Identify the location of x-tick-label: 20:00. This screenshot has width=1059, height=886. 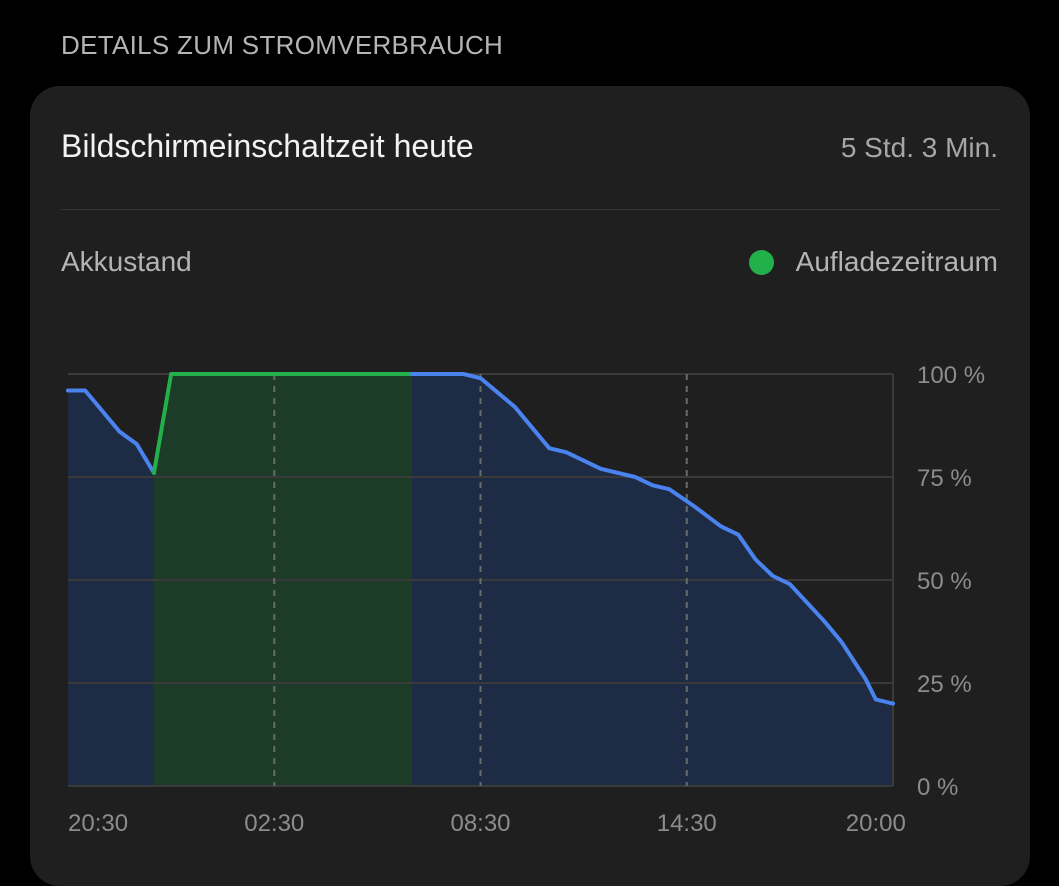
(876, 823).